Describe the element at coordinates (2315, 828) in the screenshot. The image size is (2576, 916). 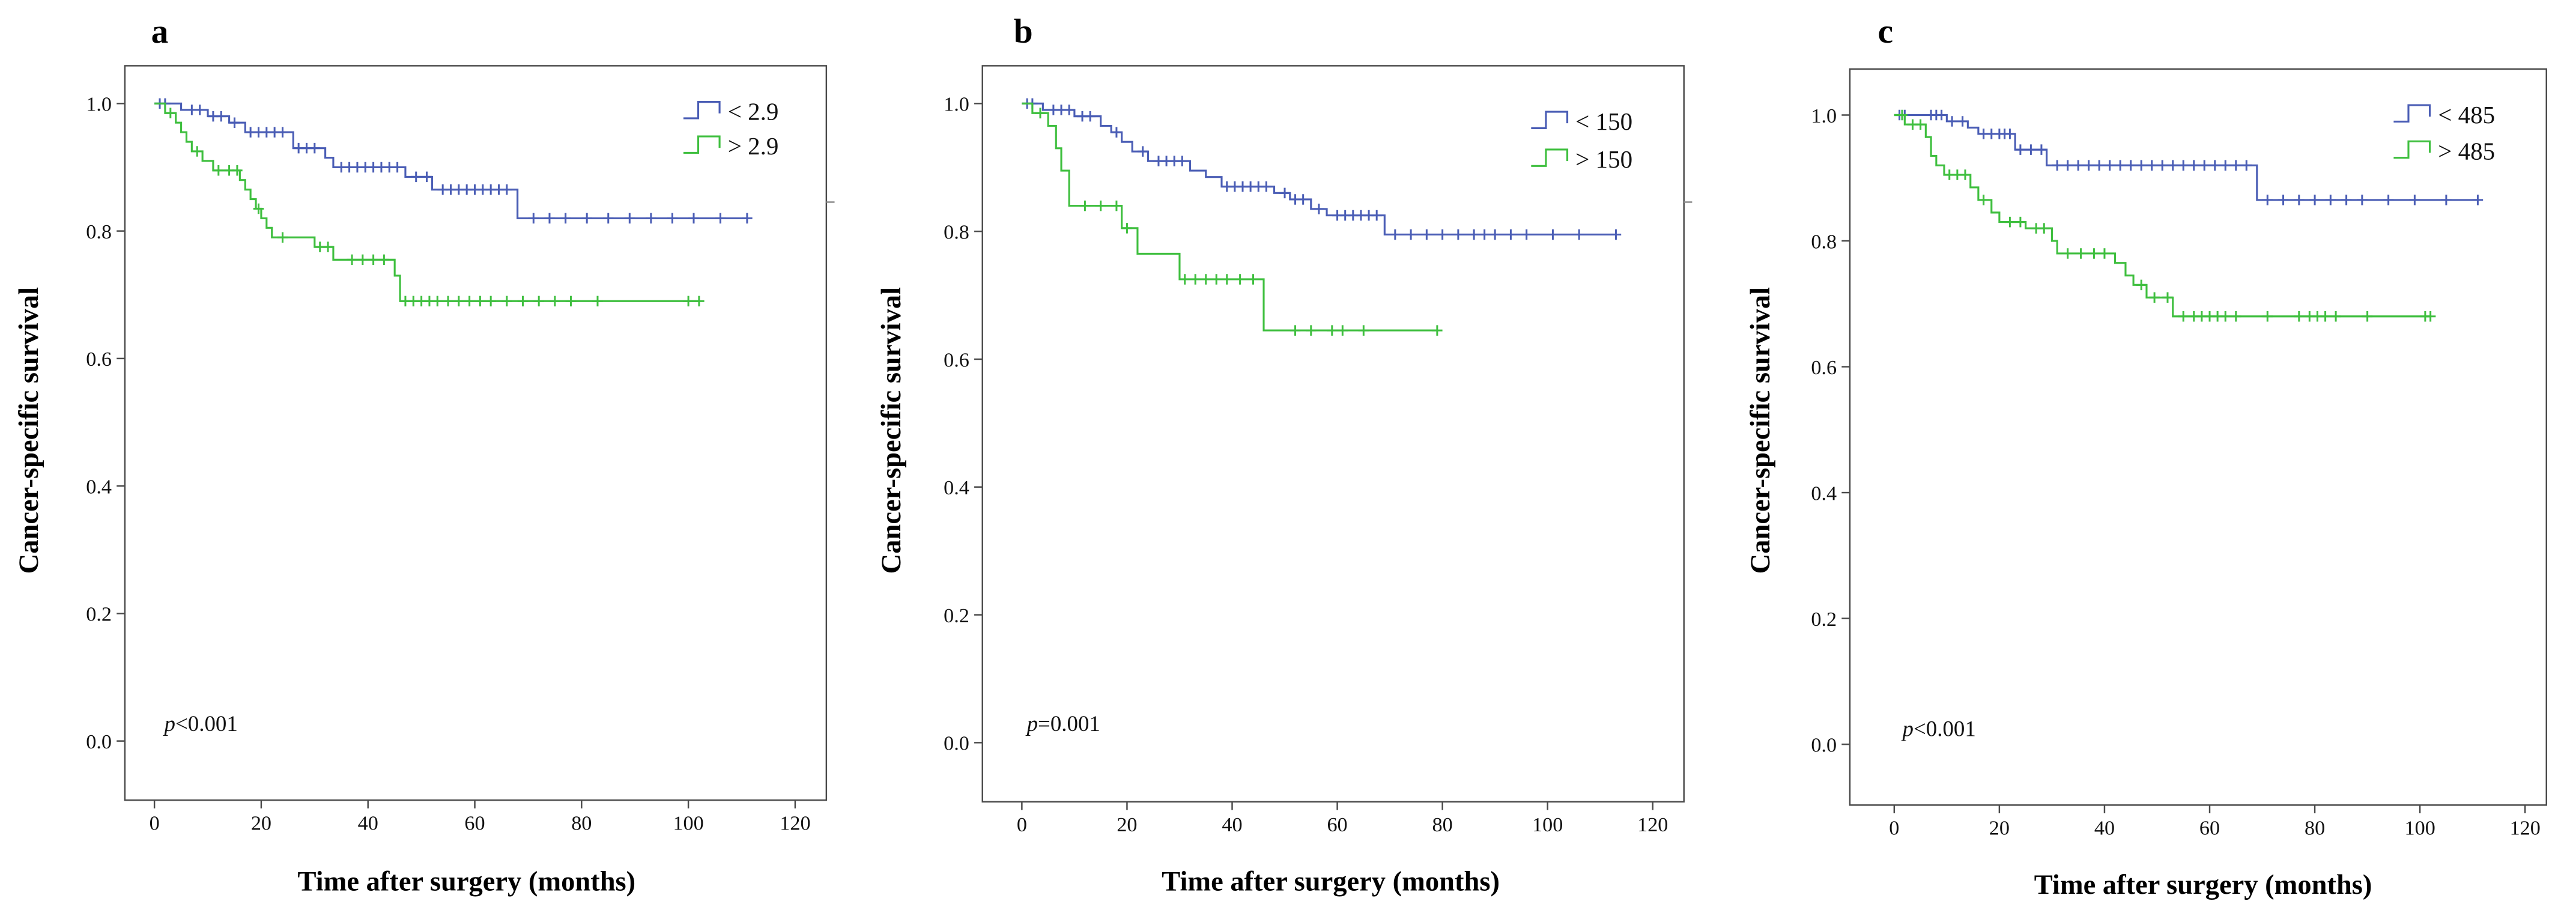
I see `x-tick-label: 80` at that location.